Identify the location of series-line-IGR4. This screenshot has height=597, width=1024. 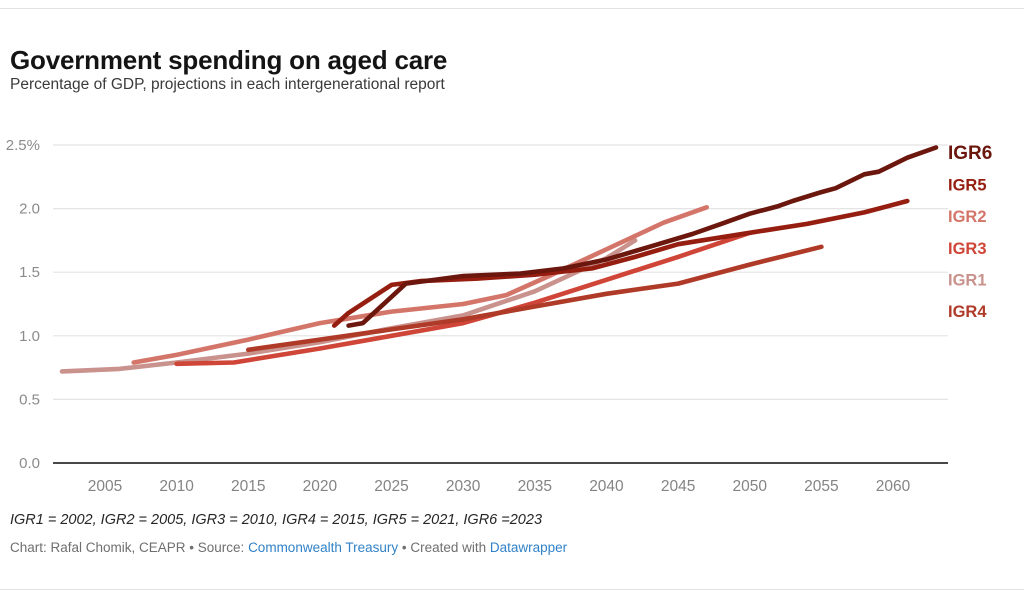
(535, 298).